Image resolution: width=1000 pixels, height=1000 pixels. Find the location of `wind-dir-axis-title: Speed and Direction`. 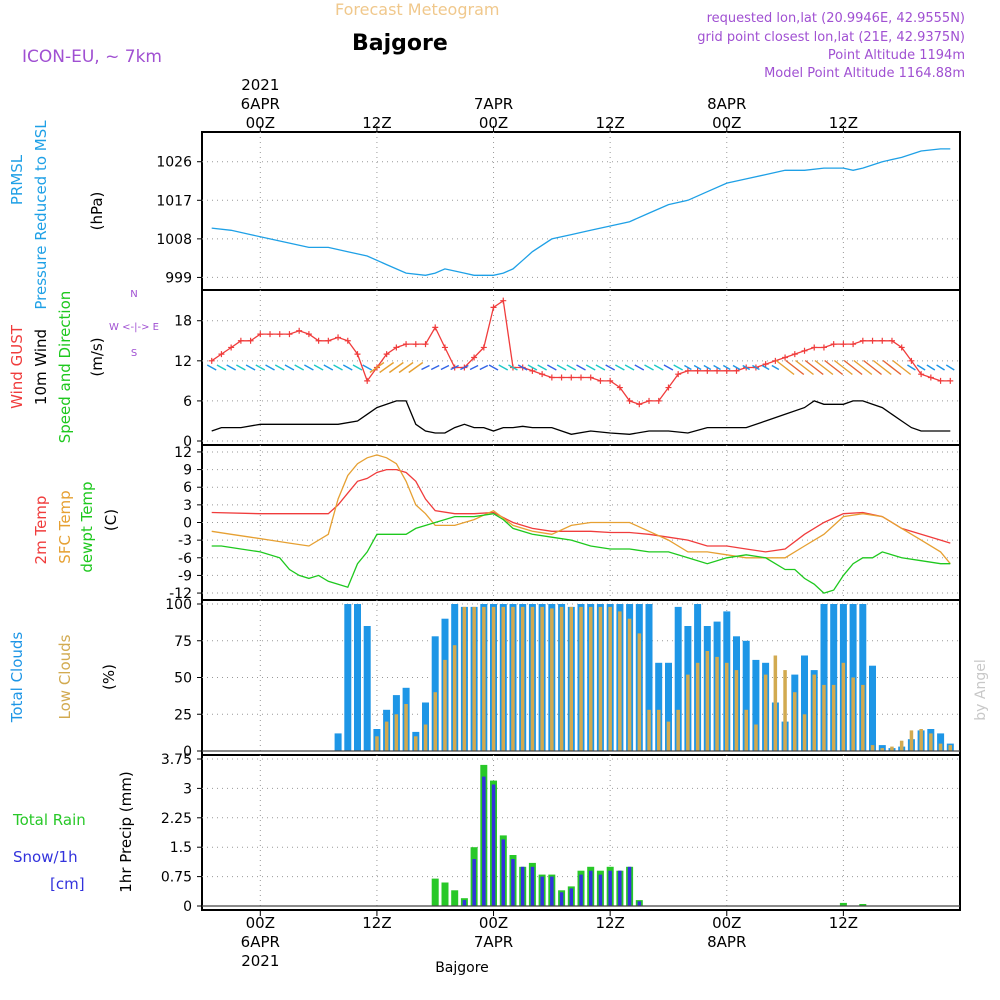

wind-dir-axis-title: Speed and Direction is located at coordinates (65, 367).